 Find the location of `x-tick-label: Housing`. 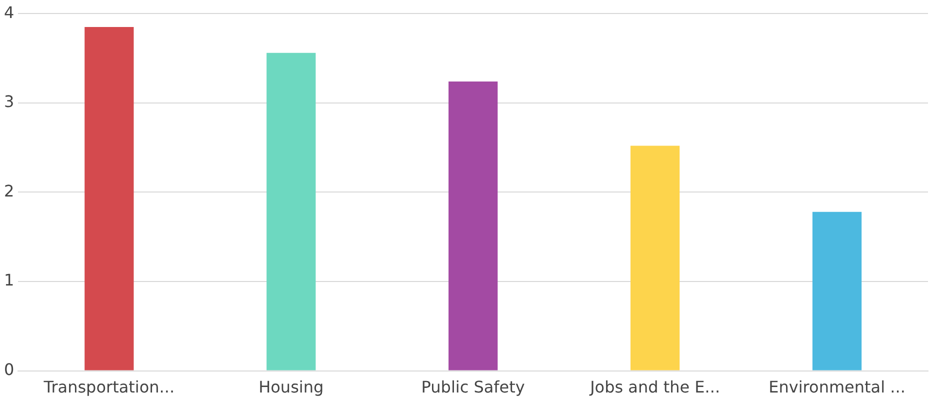

x-tick-label: Housing is located at coordinates (291, 387).